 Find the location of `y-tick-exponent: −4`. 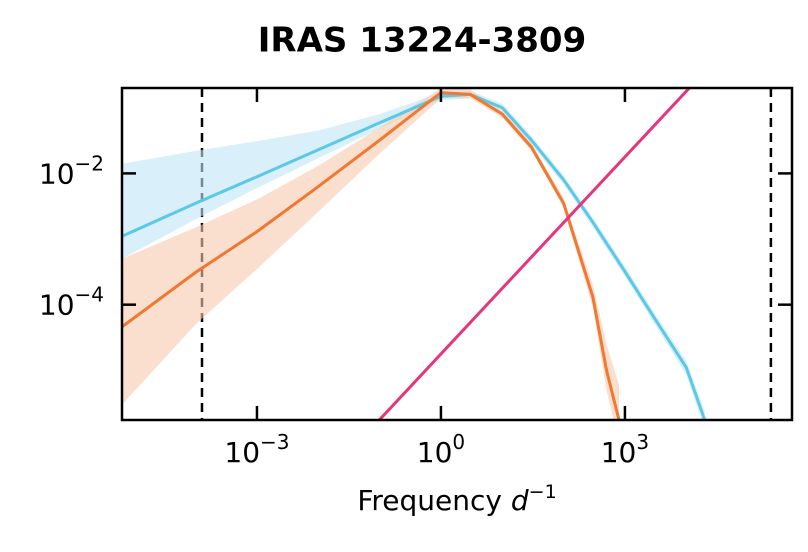

y-tick-exponent: −4 is located at coordinates (89, 295).